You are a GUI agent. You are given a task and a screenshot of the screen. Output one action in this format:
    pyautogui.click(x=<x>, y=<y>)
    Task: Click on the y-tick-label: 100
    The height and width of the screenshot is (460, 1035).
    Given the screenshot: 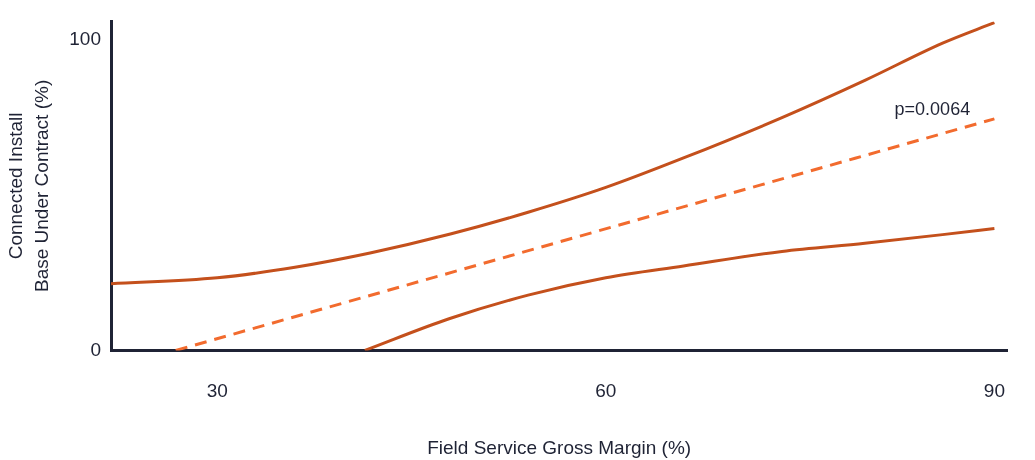 What is the action you would take?
    pyautogui.click(x=85, y=39)
    